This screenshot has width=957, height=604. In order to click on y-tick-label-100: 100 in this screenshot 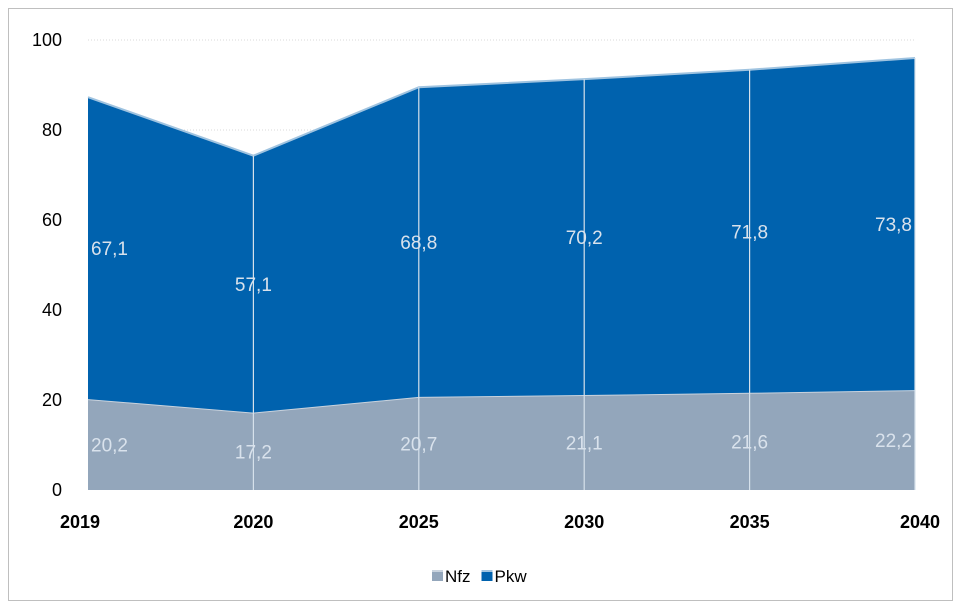, I will do `click(47, 40)`.